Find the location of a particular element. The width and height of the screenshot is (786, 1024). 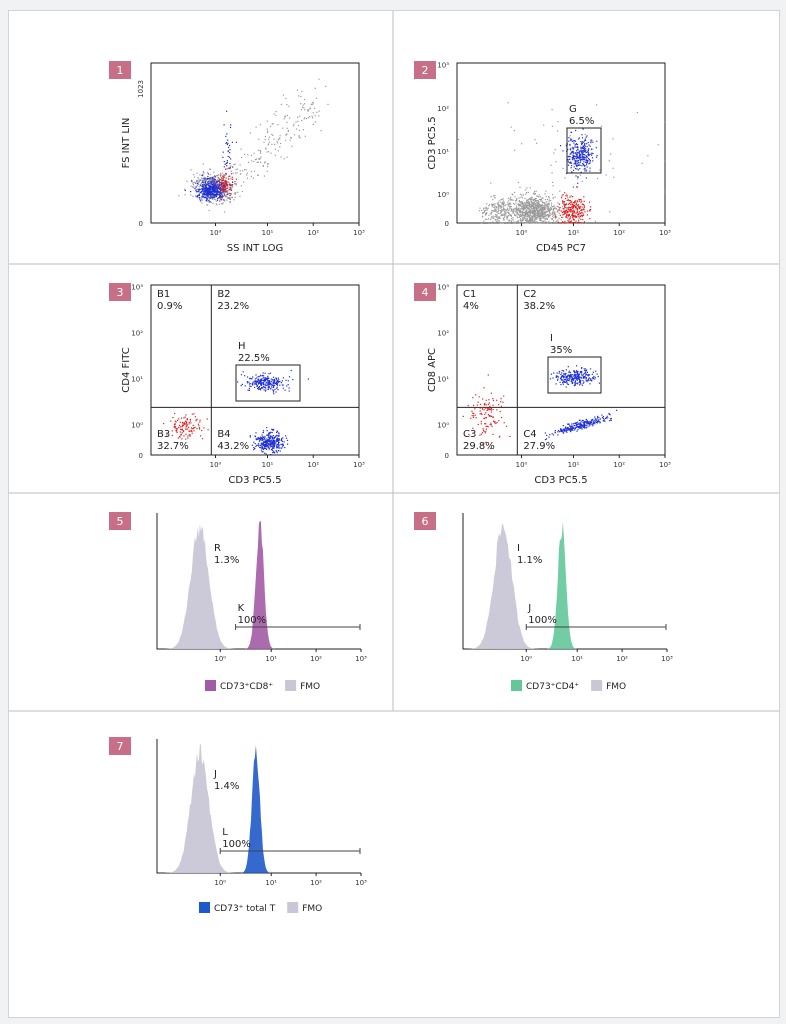

blue-events is located at coordinates (208, 188).